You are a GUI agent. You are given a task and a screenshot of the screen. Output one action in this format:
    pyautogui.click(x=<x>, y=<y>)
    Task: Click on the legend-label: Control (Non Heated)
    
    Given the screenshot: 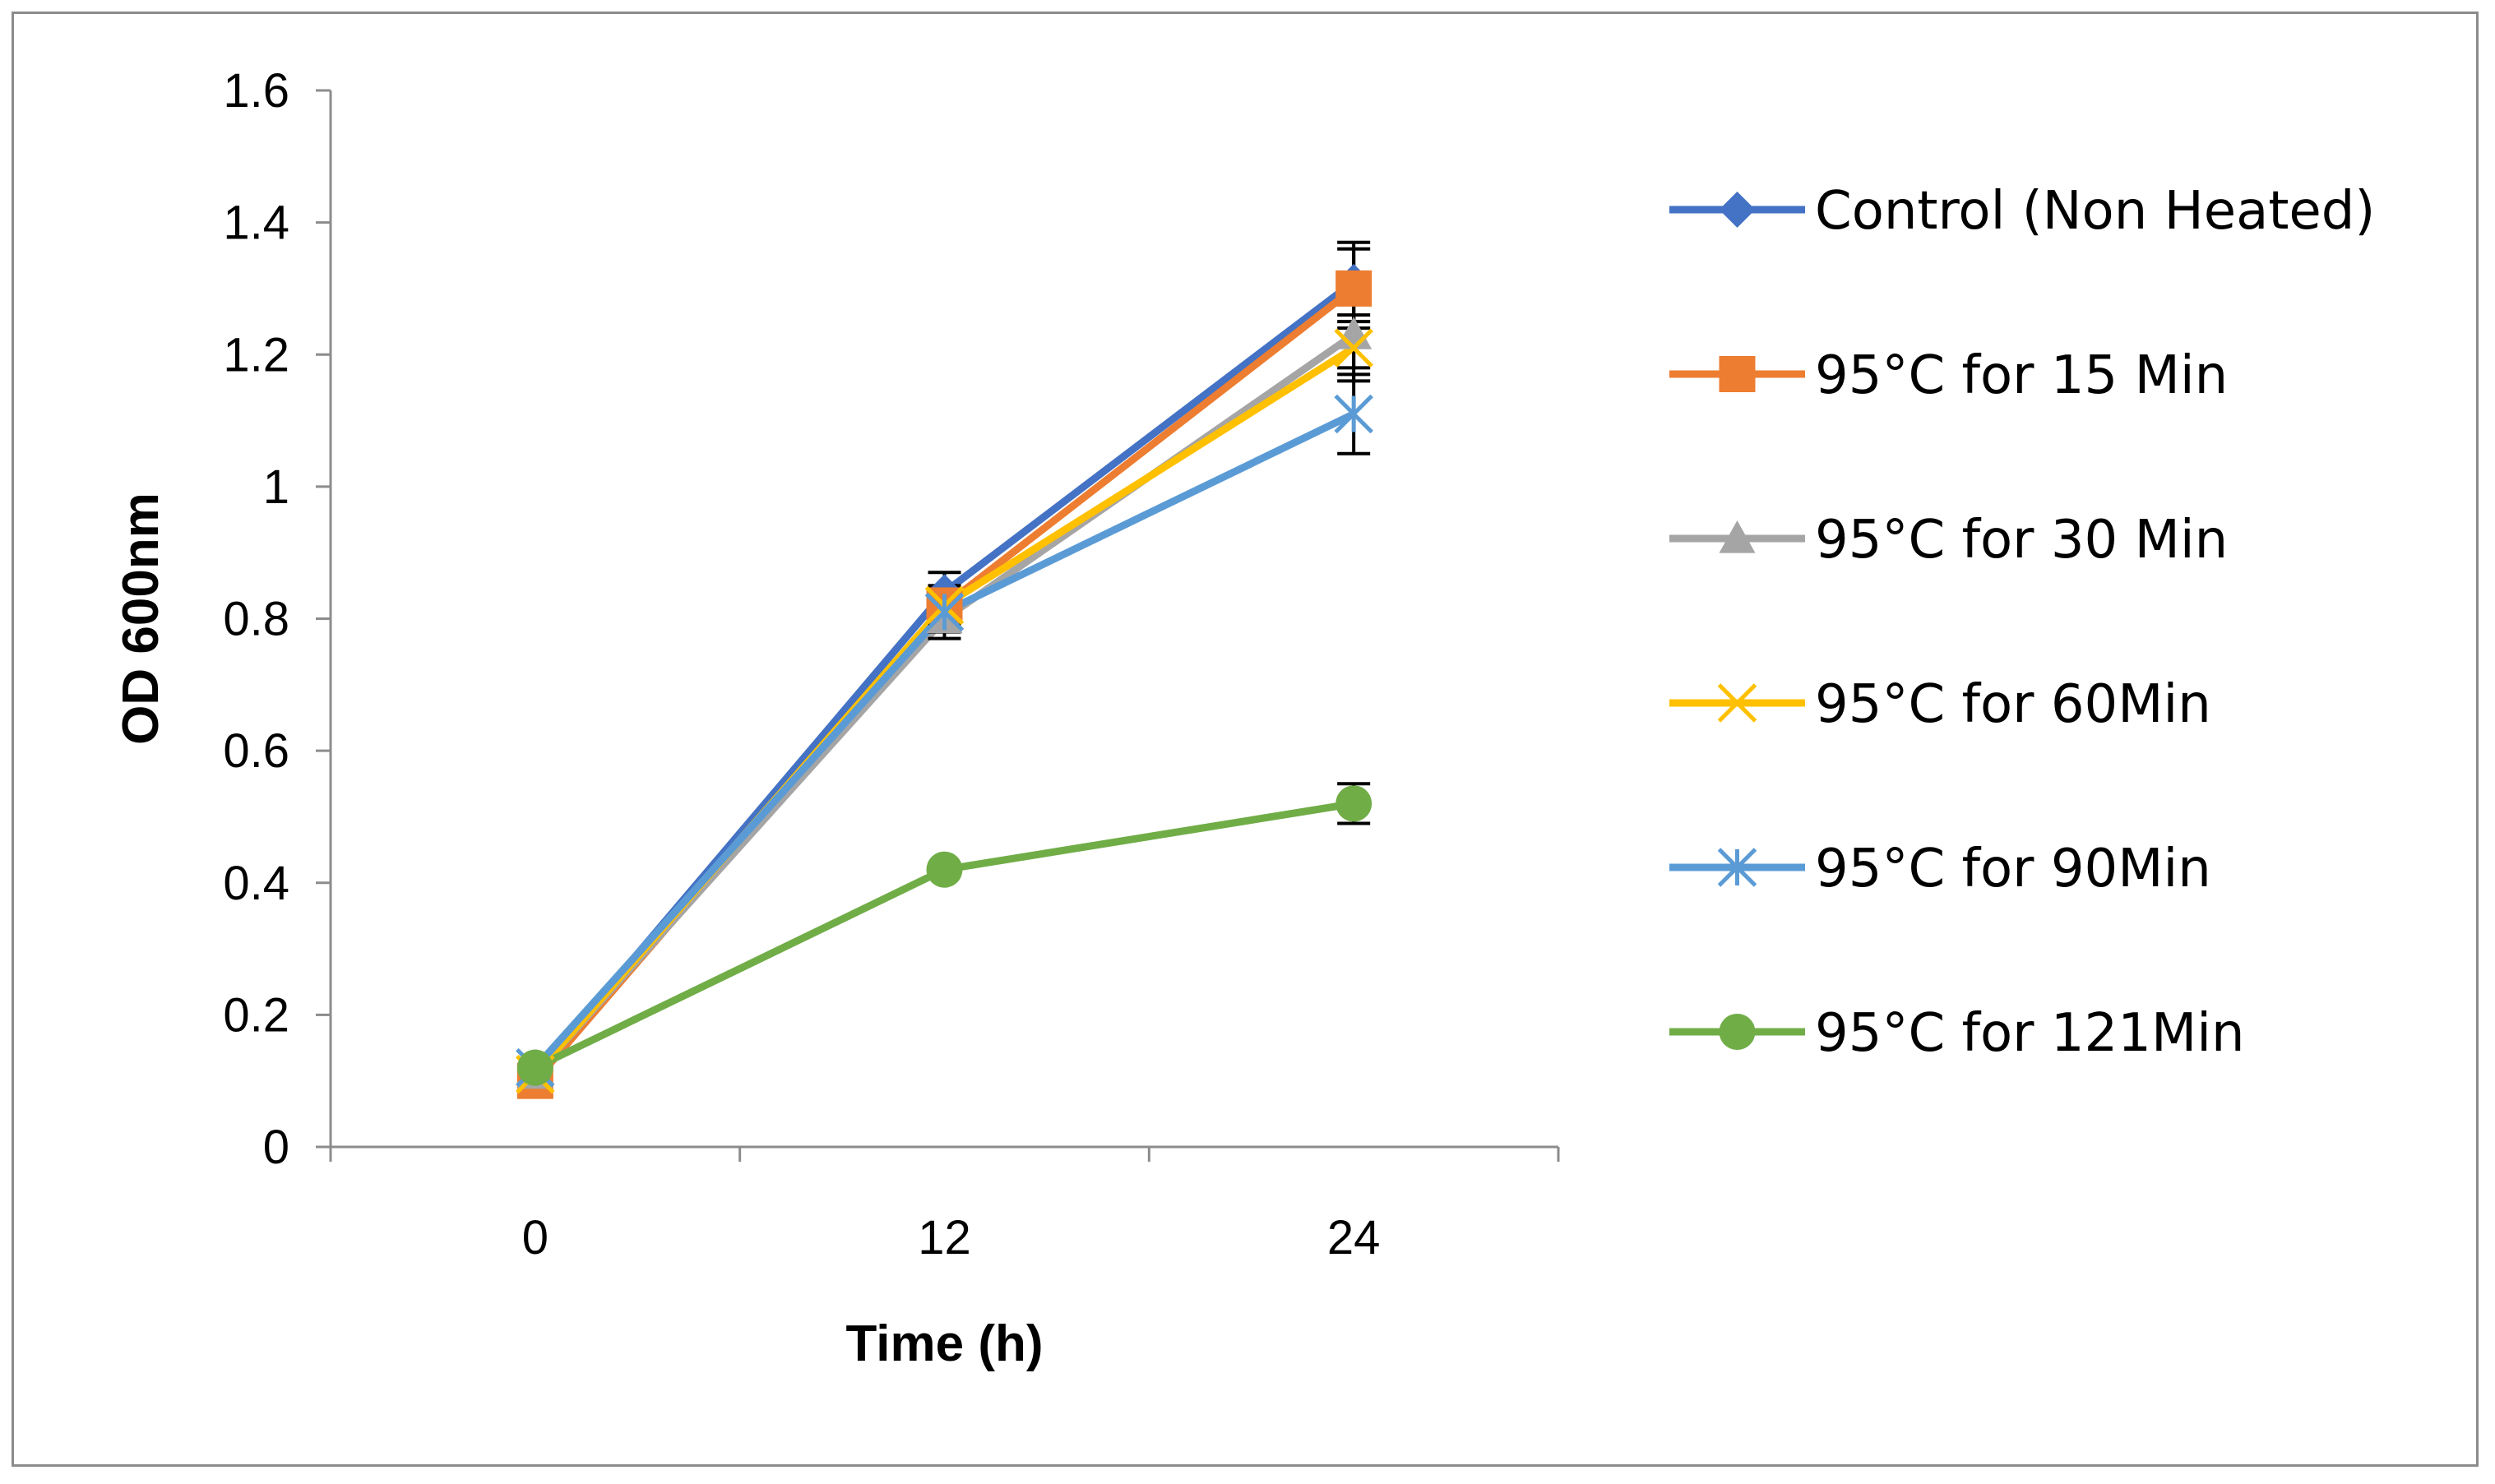 What is the action you would take?
    pyautogui.click(x=2095, y=212)
    